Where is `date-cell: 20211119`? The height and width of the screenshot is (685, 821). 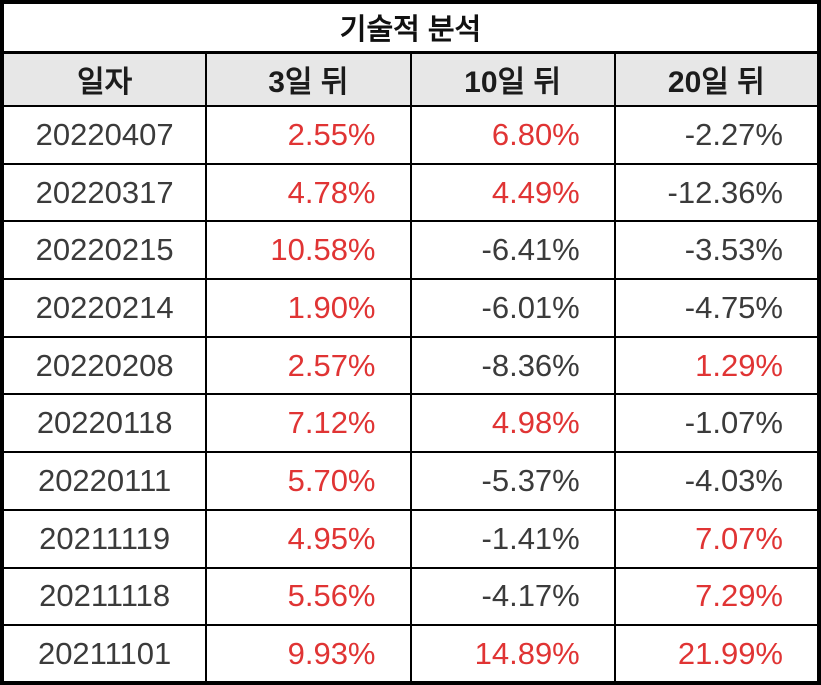
date-cell: 20211119 is located at coordinates (104, 538).